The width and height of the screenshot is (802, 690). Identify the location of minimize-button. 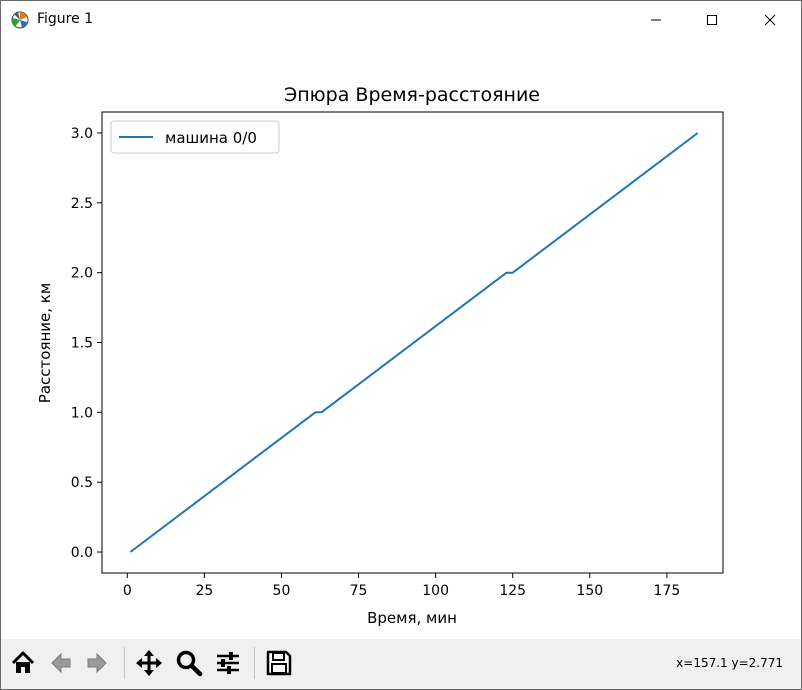
(656, 20).